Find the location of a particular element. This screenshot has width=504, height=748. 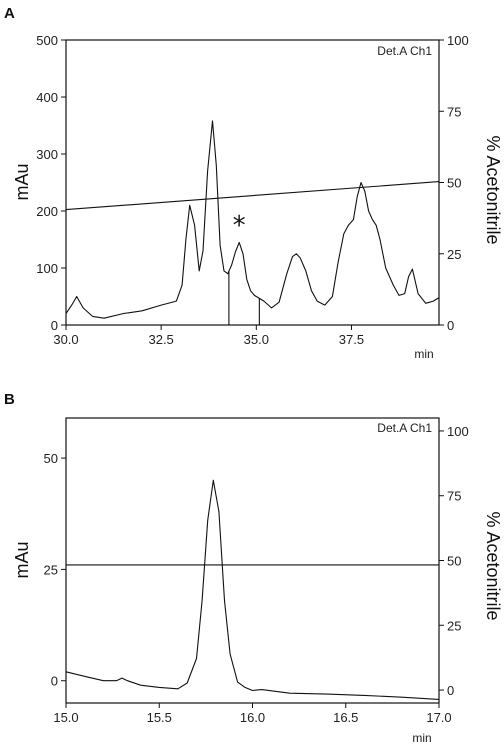

x-tick-label: 16.5 is located at coordinates (345, 717).